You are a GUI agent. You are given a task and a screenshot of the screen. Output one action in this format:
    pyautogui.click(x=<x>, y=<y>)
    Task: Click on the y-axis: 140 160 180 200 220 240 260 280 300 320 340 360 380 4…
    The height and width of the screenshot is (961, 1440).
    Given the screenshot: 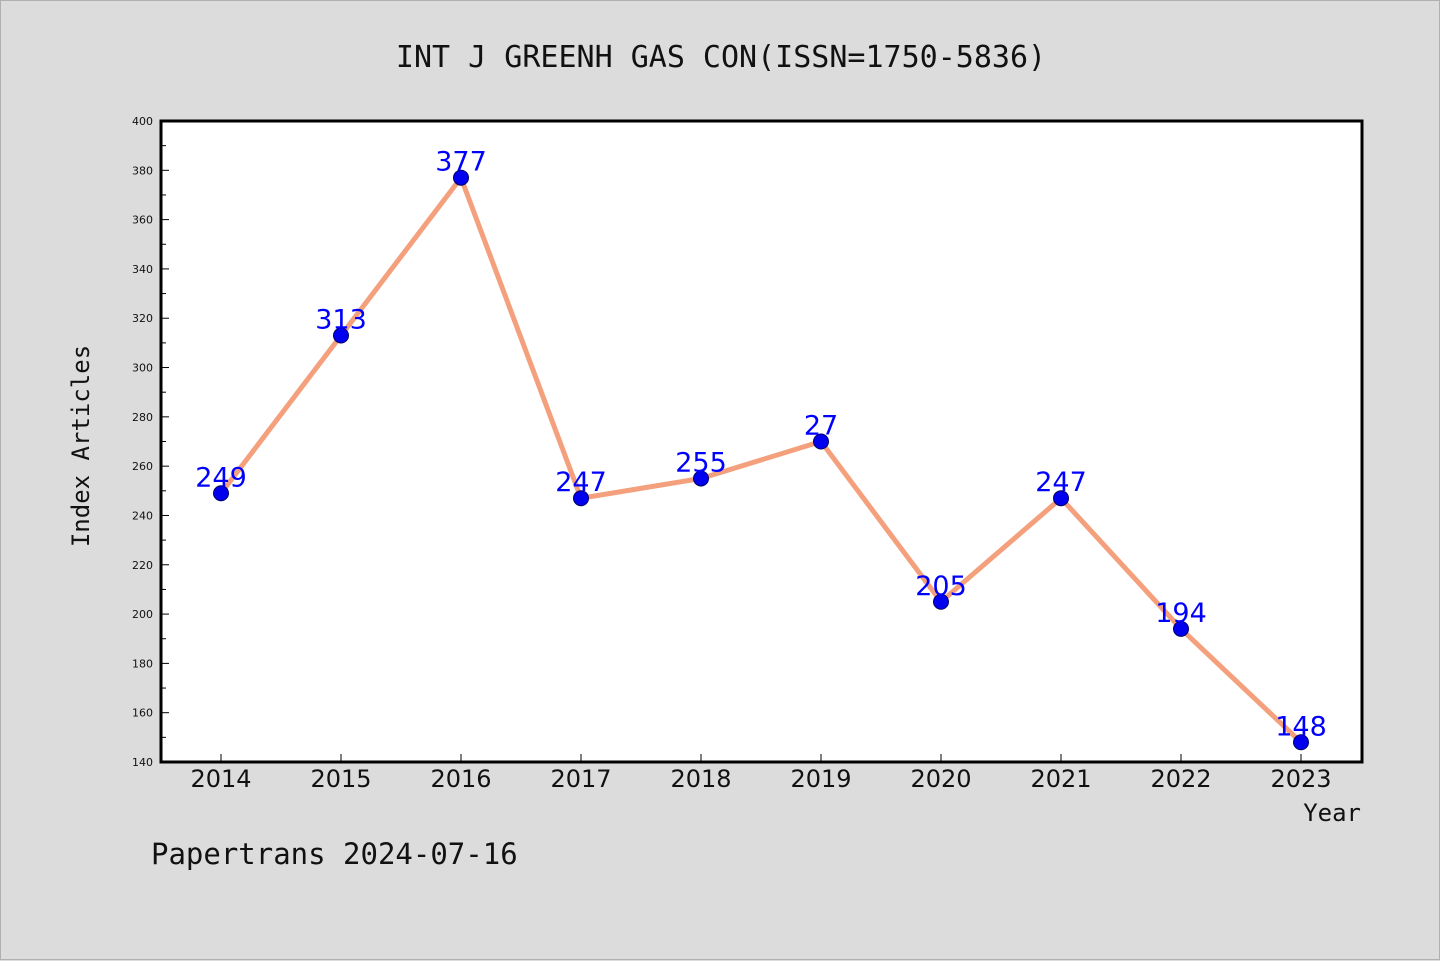 What is the action you would take?
    pyautogui.click(x=150, y=442)
    